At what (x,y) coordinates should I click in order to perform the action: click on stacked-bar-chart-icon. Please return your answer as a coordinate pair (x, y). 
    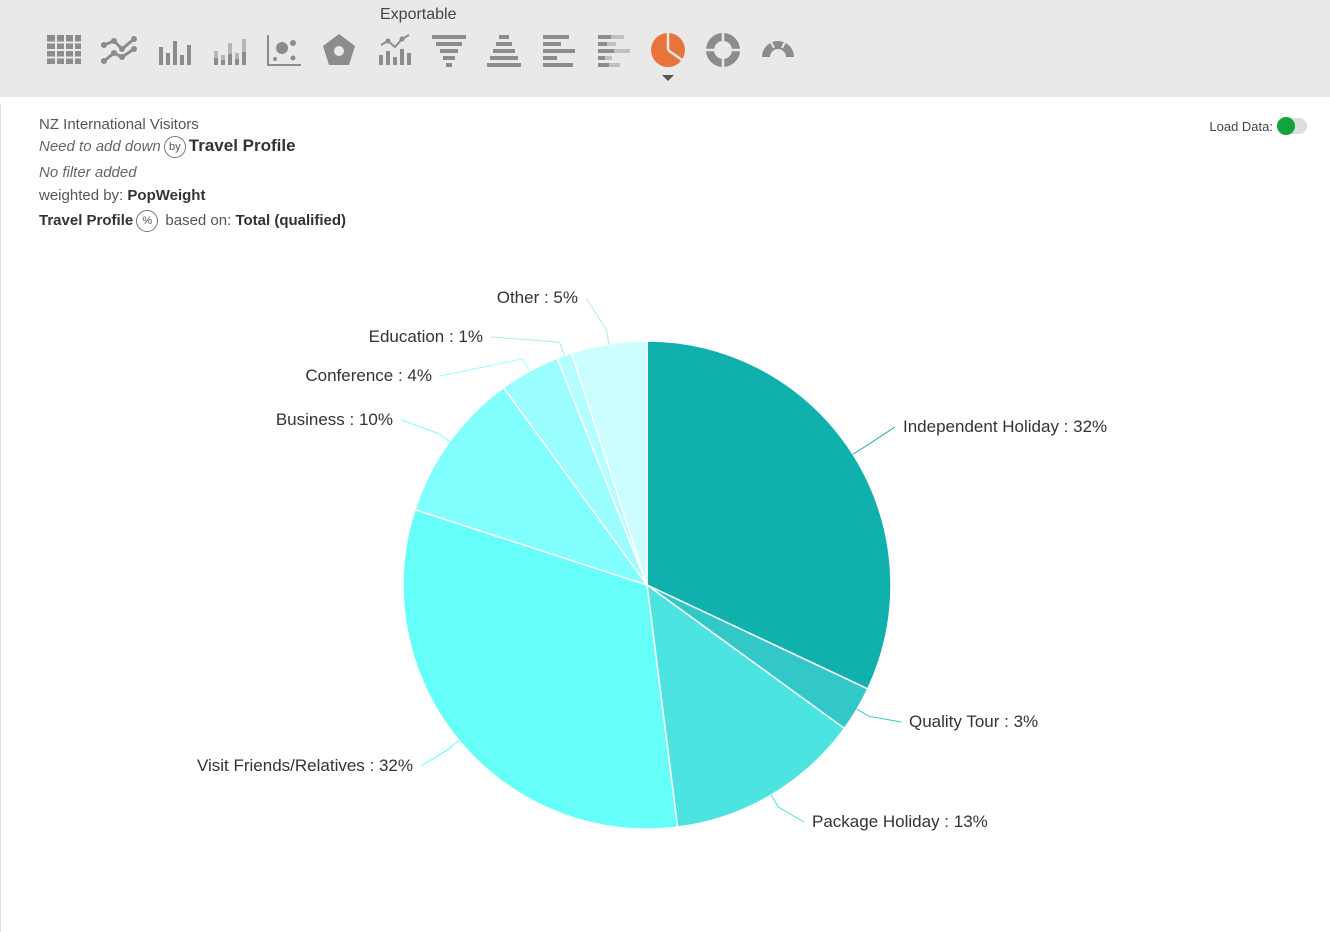
    Looking at the image, I should click on (229, 50).